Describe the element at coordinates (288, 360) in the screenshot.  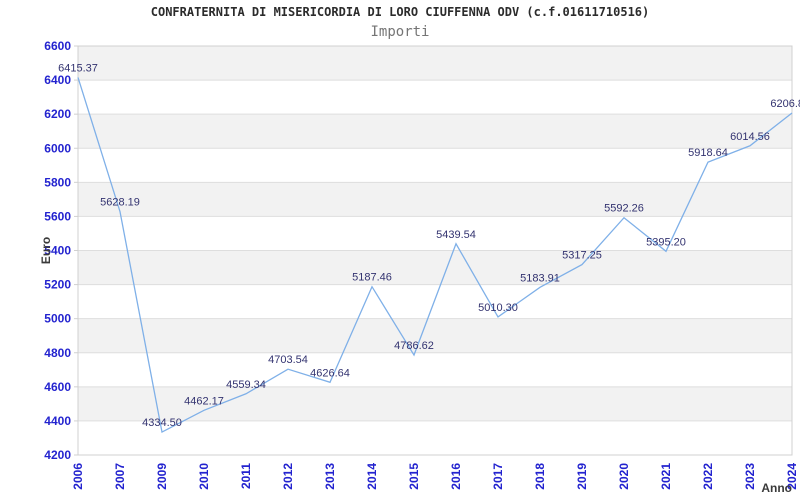
I see `data-point-label: 4703.54` at that location.